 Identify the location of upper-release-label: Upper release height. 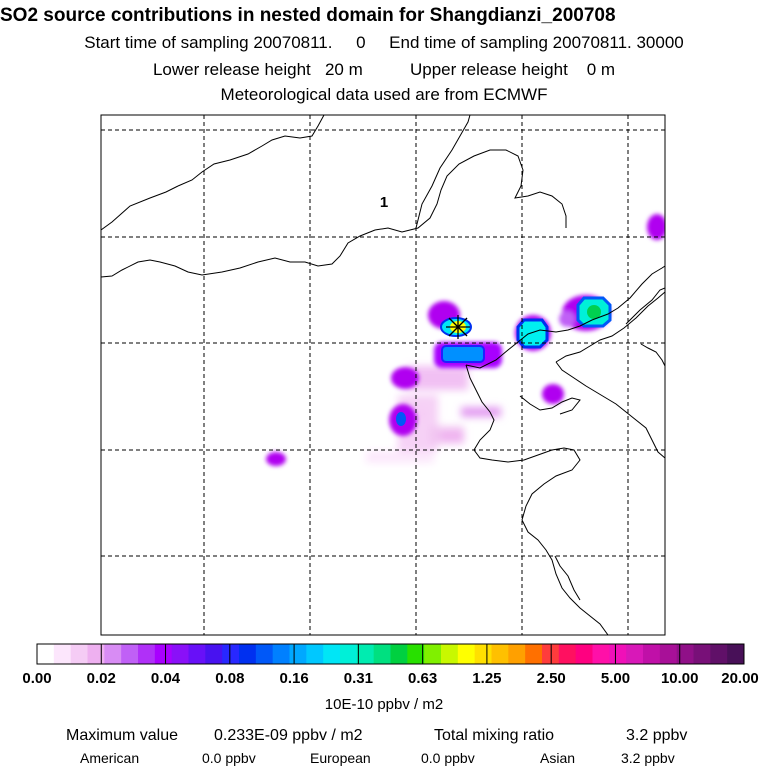
(488, 69).